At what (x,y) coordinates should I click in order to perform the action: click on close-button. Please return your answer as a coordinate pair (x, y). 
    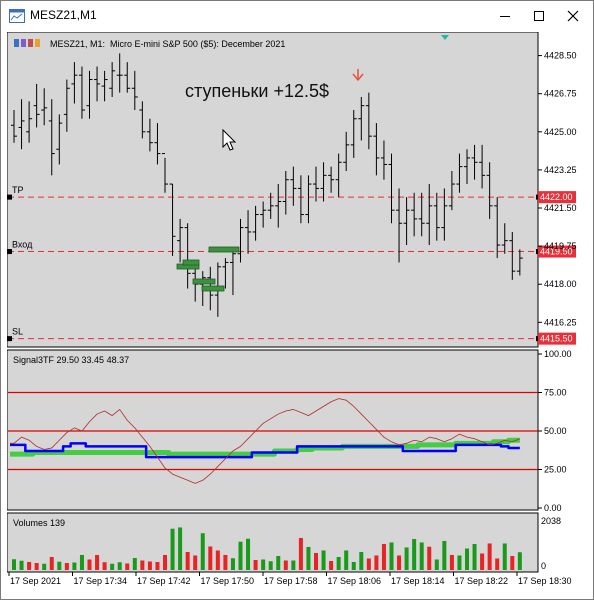
    Looking at the image, I should click on (573, 15).